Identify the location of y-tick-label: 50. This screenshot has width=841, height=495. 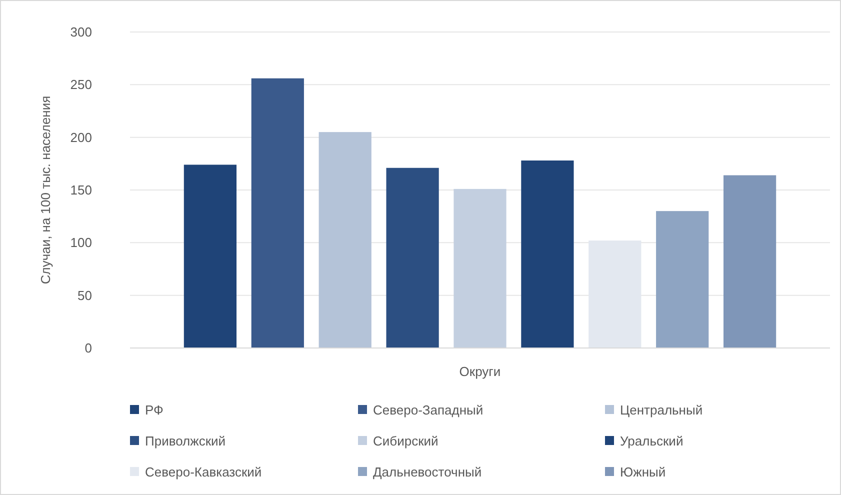
(85, 295).